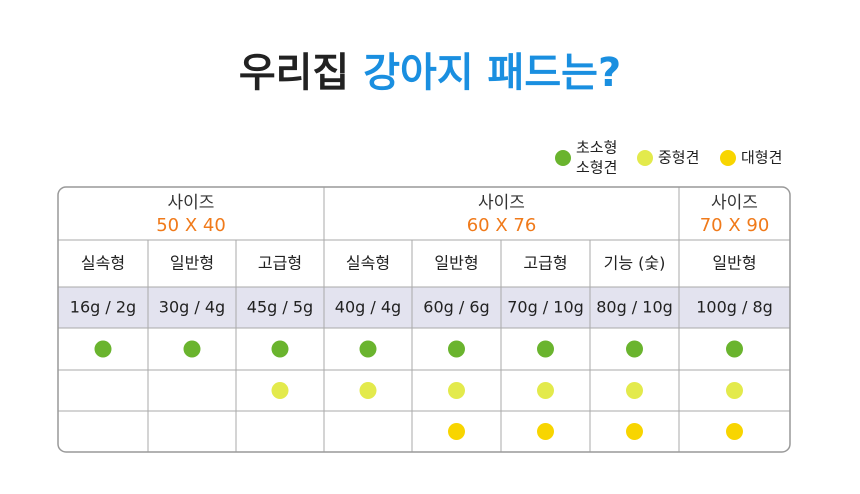  What do you see at coordinates (492, 73) in the screenshot?
I see `title-blue: 강아지 패드는?` at bounding box center [492, 73].